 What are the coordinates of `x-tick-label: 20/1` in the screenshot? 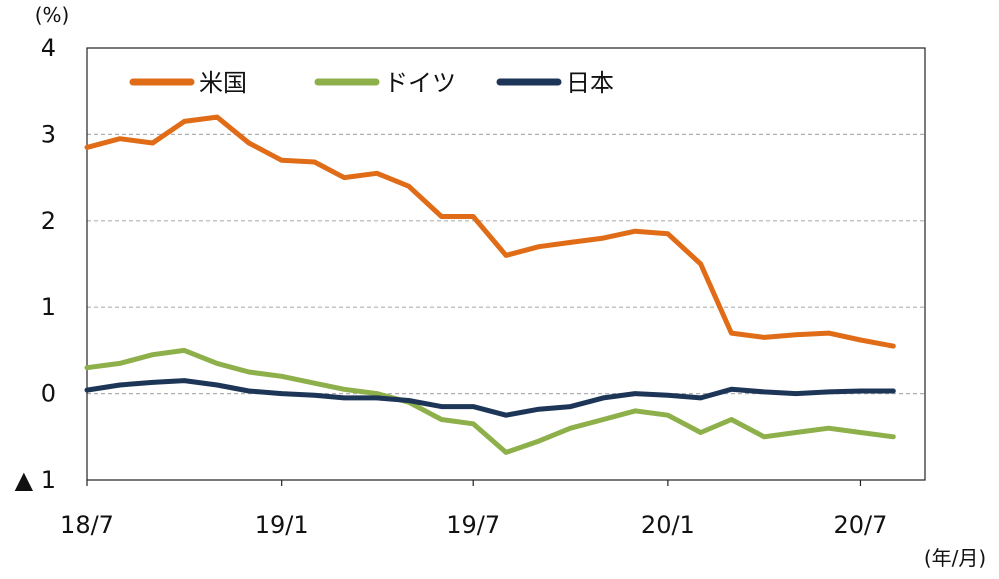 It's located at (668, 525).